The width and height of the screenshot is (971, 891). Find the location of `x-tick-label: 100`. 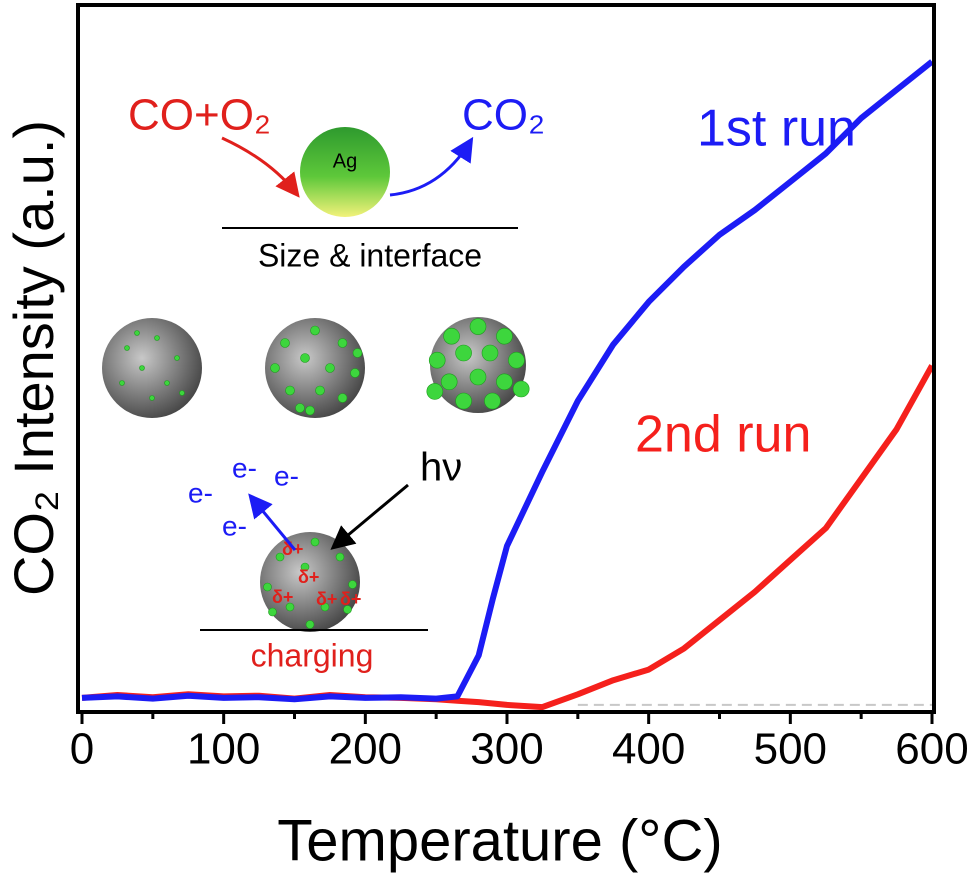

x-tick-label: 100 is located at coordinates (223, 749).